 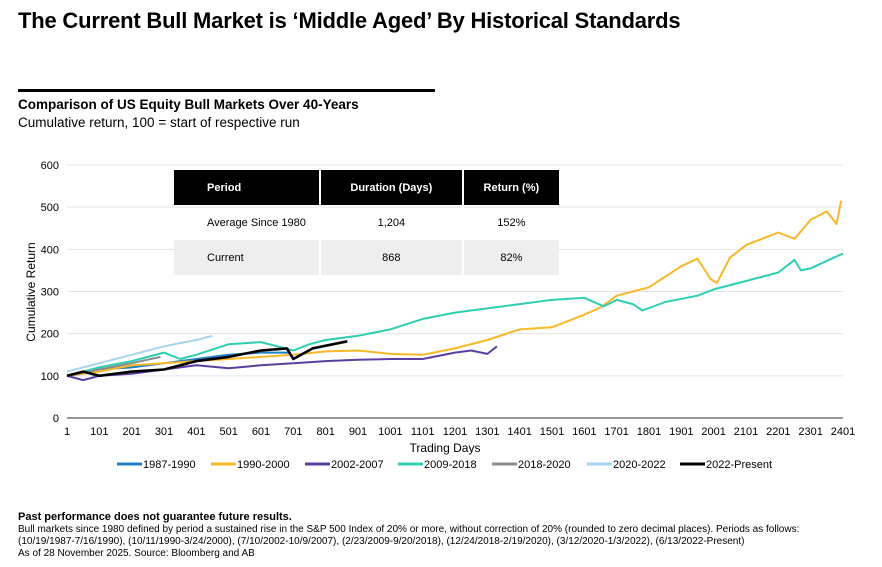 What do you see at coordinates (445, 448) in the screenshot?
I see `x-axis-title: Trading Days` at bounding box center [445, 448].